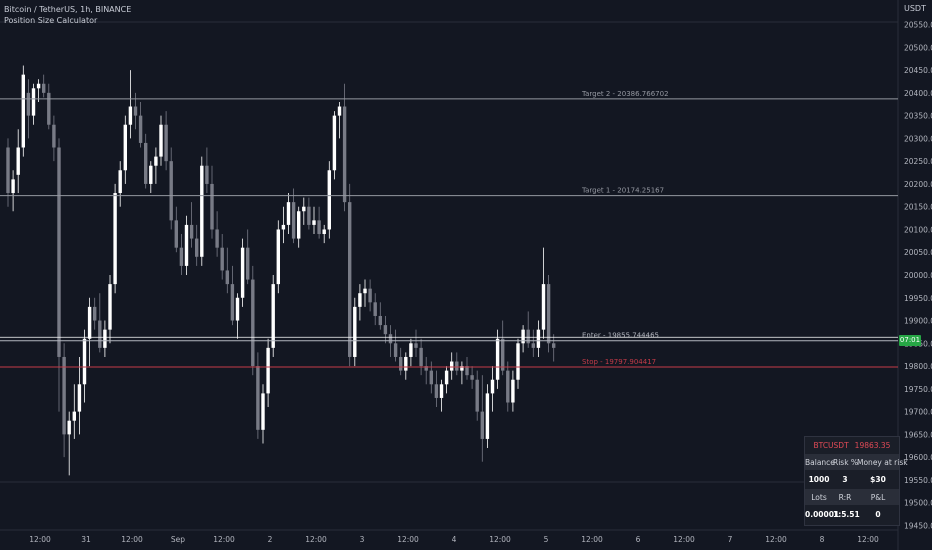 The image size is (932, 550). I want to click on price-tick-label: 19600.00, so click(918, 457).